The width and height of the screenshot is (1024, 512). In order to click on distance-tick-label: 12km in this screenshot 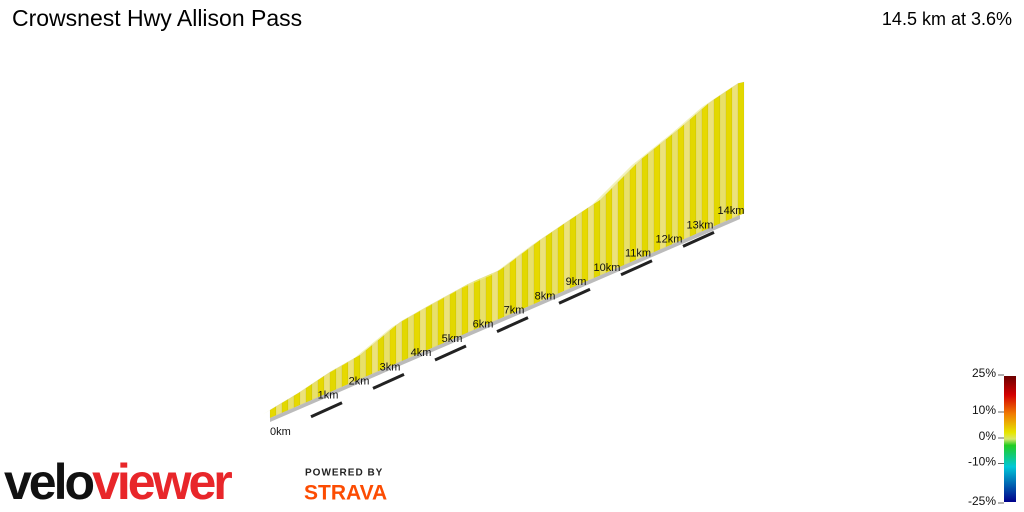, I will do `click(669, 240)`.